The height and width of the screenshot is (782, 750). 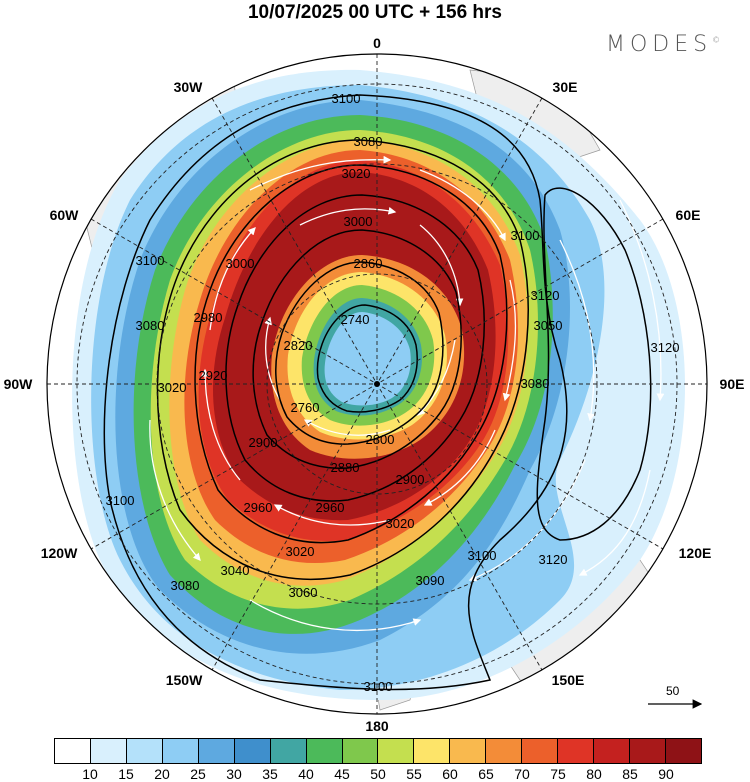 What do you see at coordinates (688, 215) in the screenshot?
I see `lon-label-60e: 60E` at bounding box center [688, 215].